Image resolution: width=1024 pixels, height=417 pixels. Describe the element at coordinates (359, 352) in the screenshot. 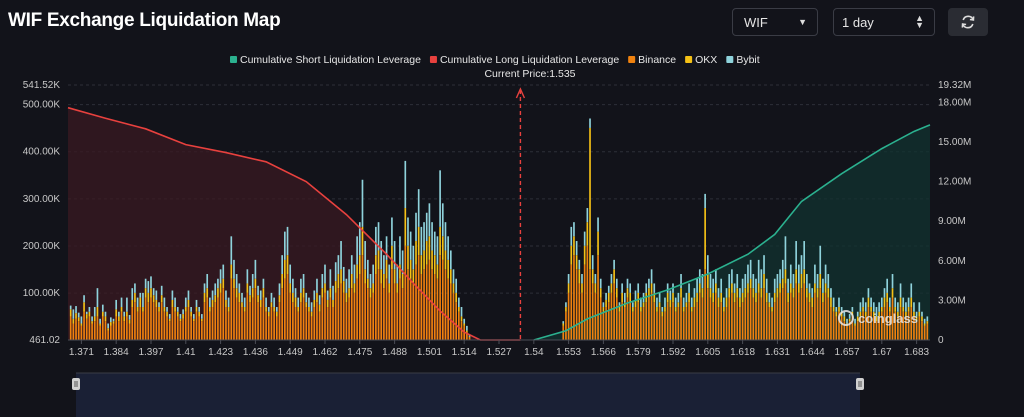

I see `x-tick-label: 1.475` at that location.